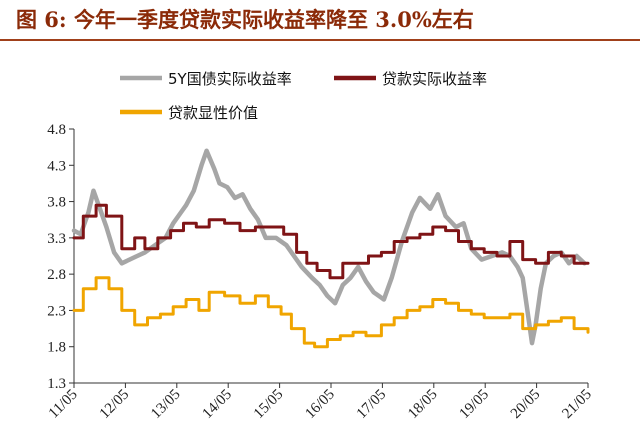 The width and height of the screenshot is (640, 446). Describe the element at coordinates (525, 404) in the screenshot. I see `x-tick-label: 20/05` at that location.